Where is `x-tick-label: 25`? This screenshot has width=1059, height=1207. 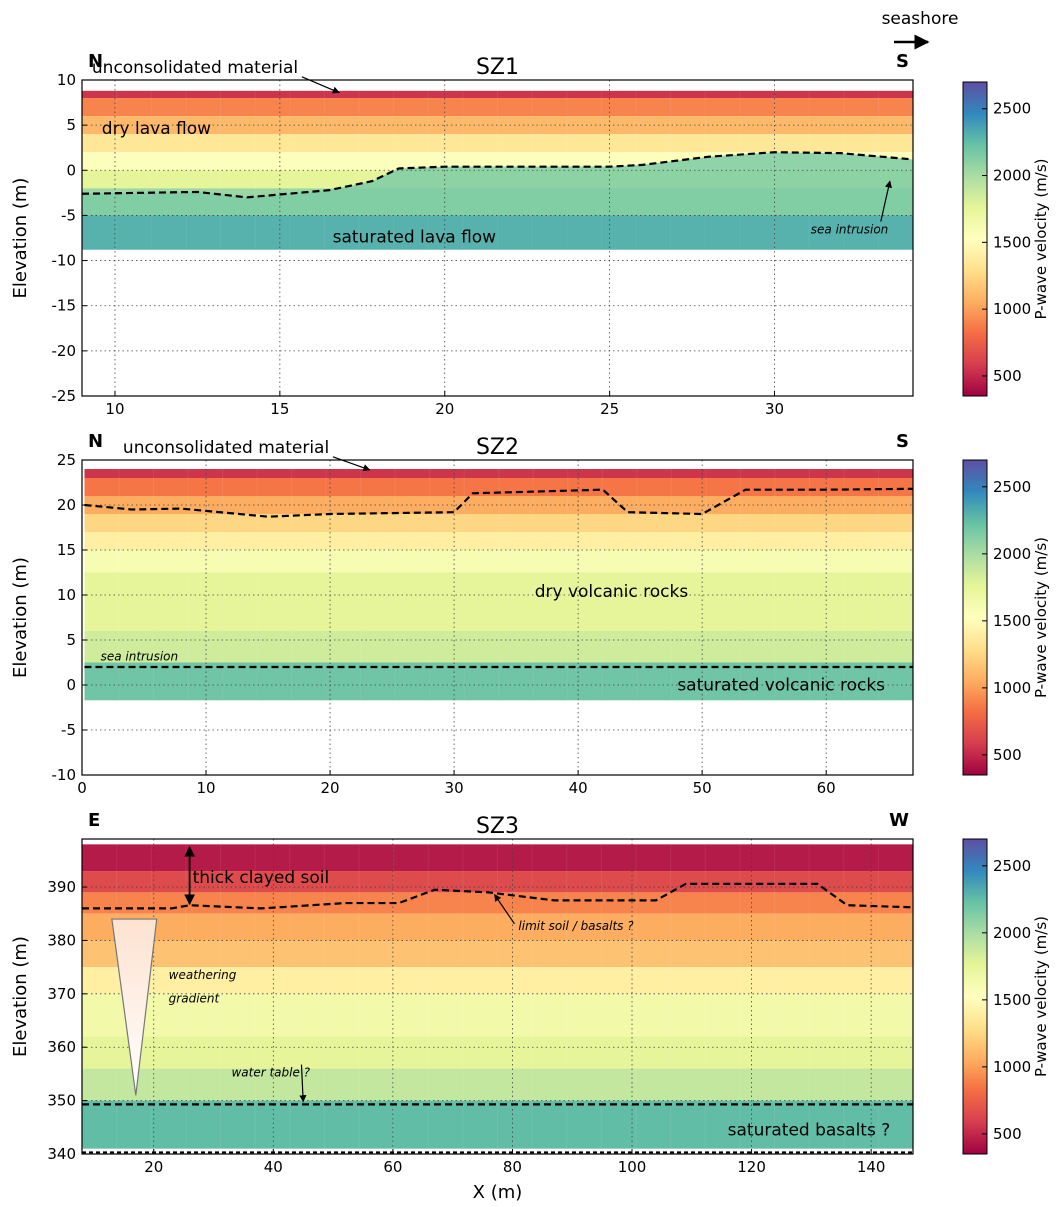
x-tick-label: 25 is located at coordinates (609, 409).